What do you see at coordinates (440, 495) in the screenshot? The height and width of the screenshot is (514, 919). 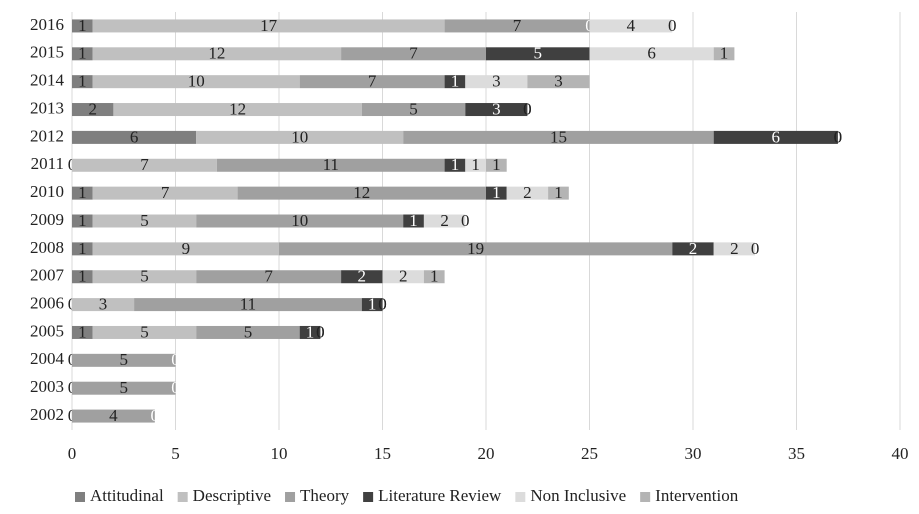 I see `legend-label: Literature Review` at bounding box center [440, 495].